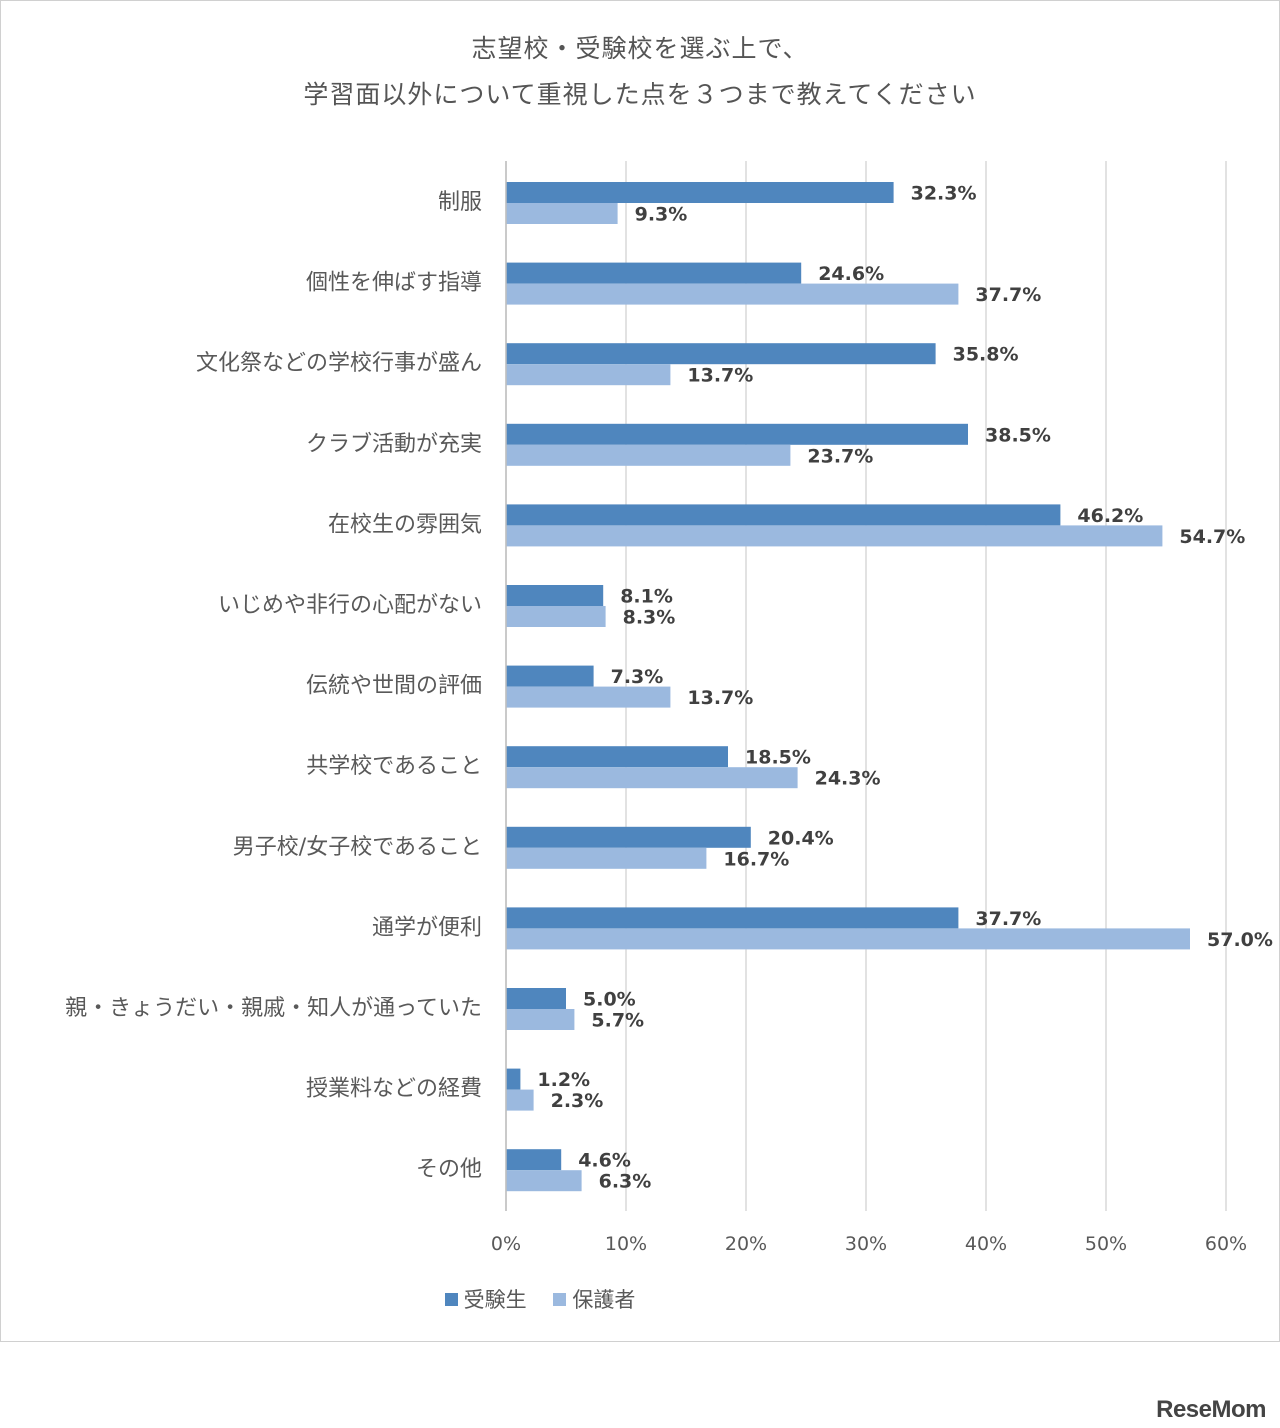 This screenshot has height=1428, width=1280. I want to click on data-label: 5.0%, so click(609, 1000).